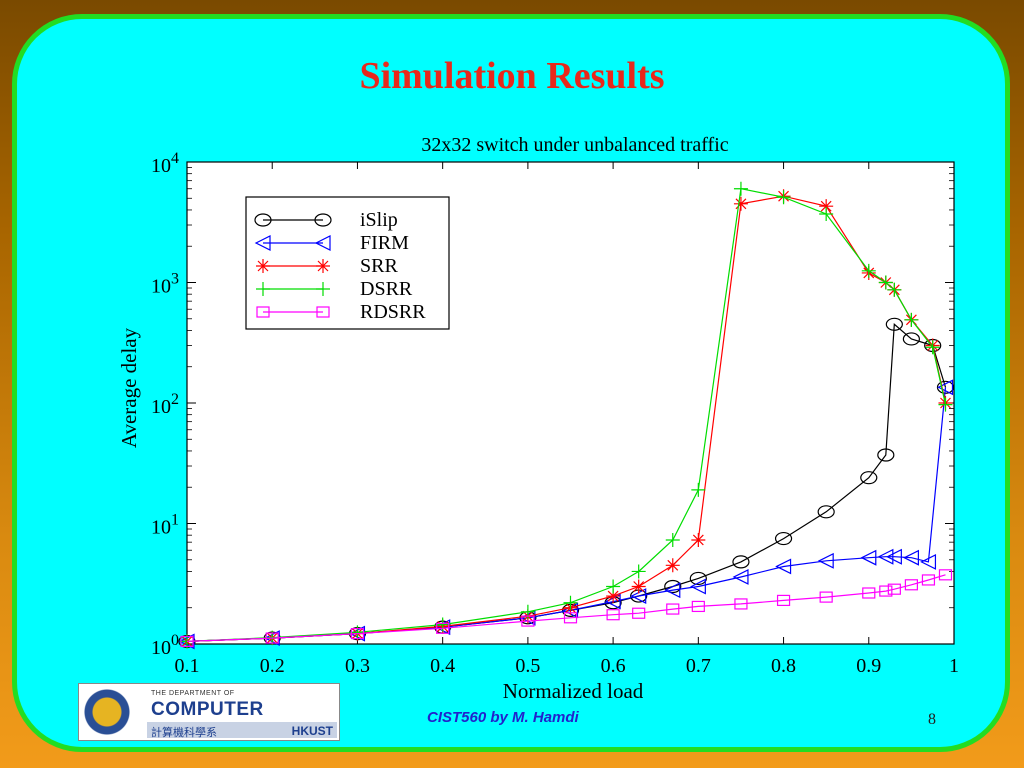  I want to click on x-tick-label: 0.4, so click(442, 666).